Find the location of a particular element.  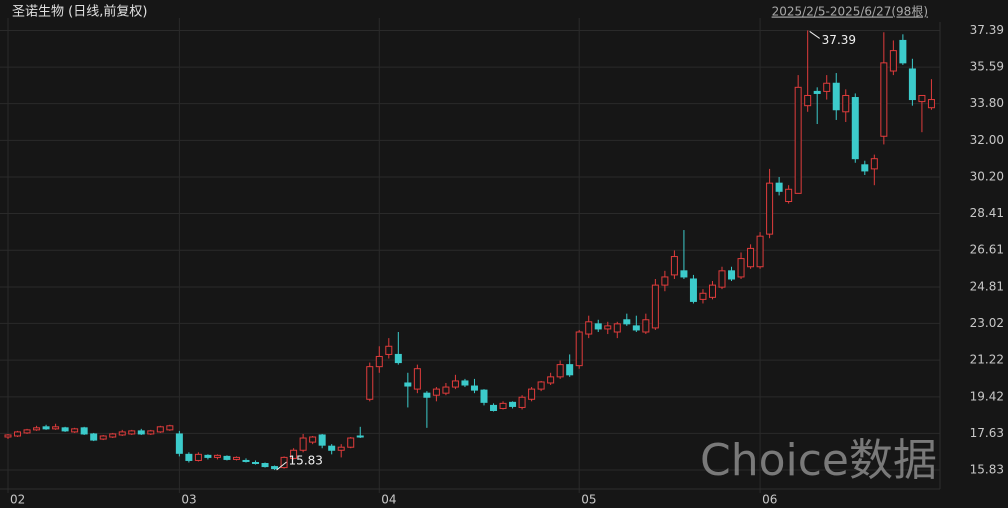

y-tick-label: 35.59 is located at coordinates (987, 67).